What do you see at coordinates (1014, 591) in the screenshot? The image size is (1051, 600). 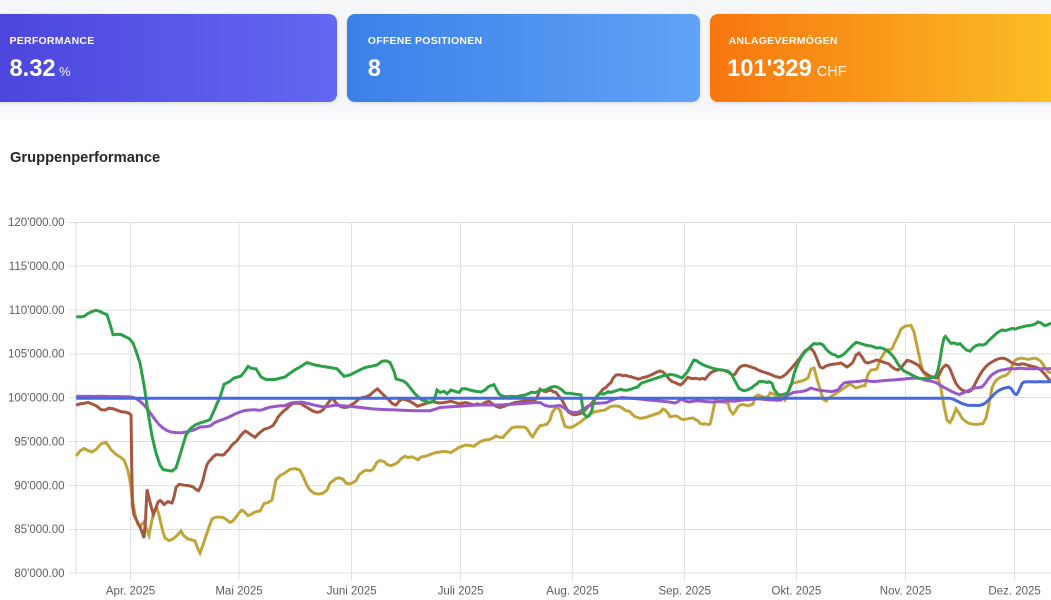 I see `svg-text: Dez. 2025` at bounding box center [1014, 591].